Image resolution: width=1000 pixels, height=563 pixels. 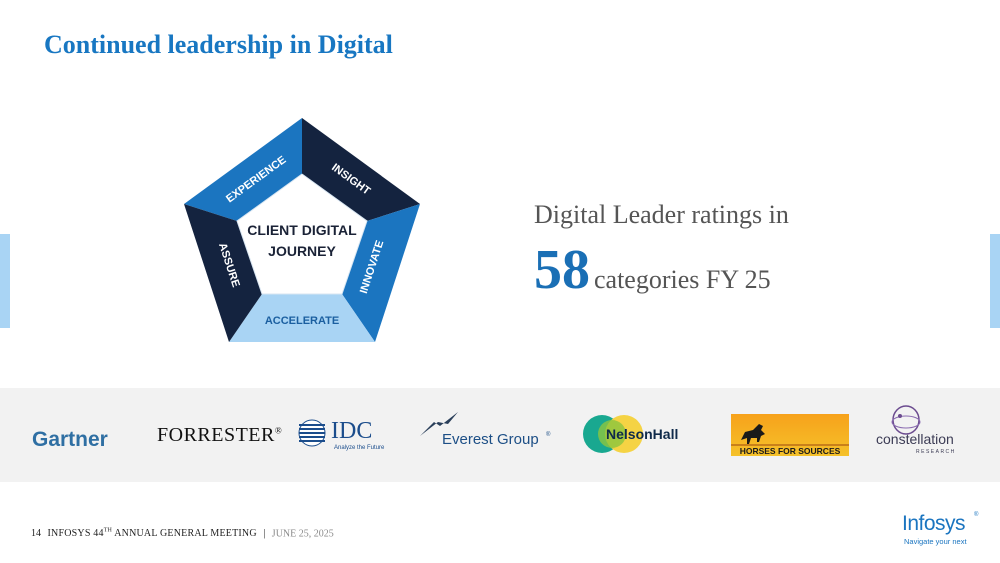 I want to click on event-suffix: ANNUAL GENERAL MEETING, so click(x=184, y=534).